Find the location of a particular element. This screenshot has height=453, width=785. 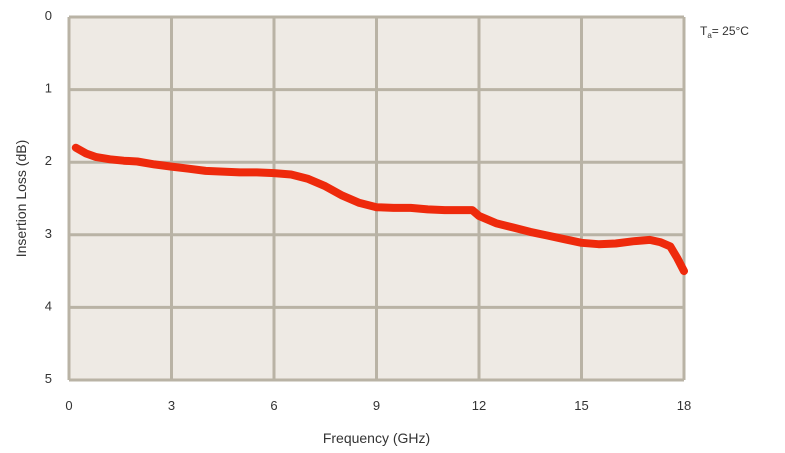

x-tick-label: 12 is located at coordinates (479, 405).